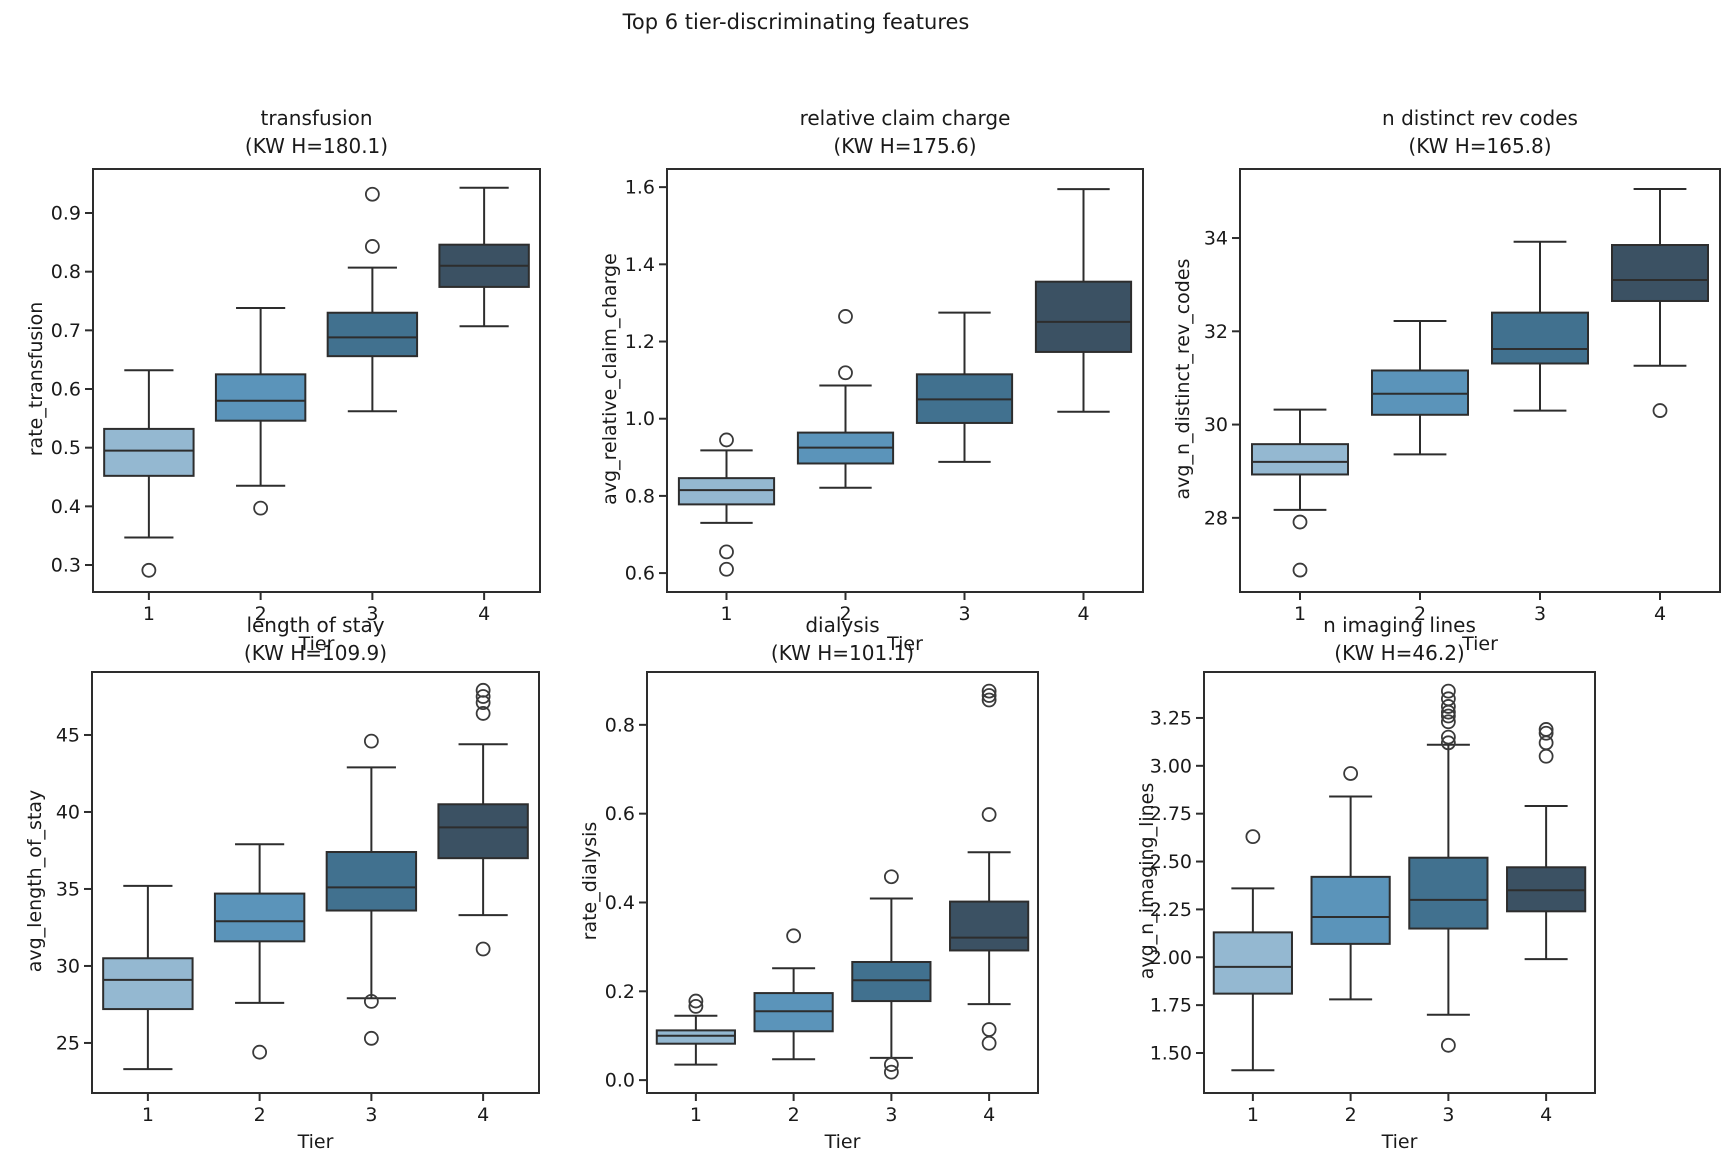 The image size is (1734, 1172). I want to click on y-axis-label: avg_n_distinct_rev_codes, so click(1183, 378).